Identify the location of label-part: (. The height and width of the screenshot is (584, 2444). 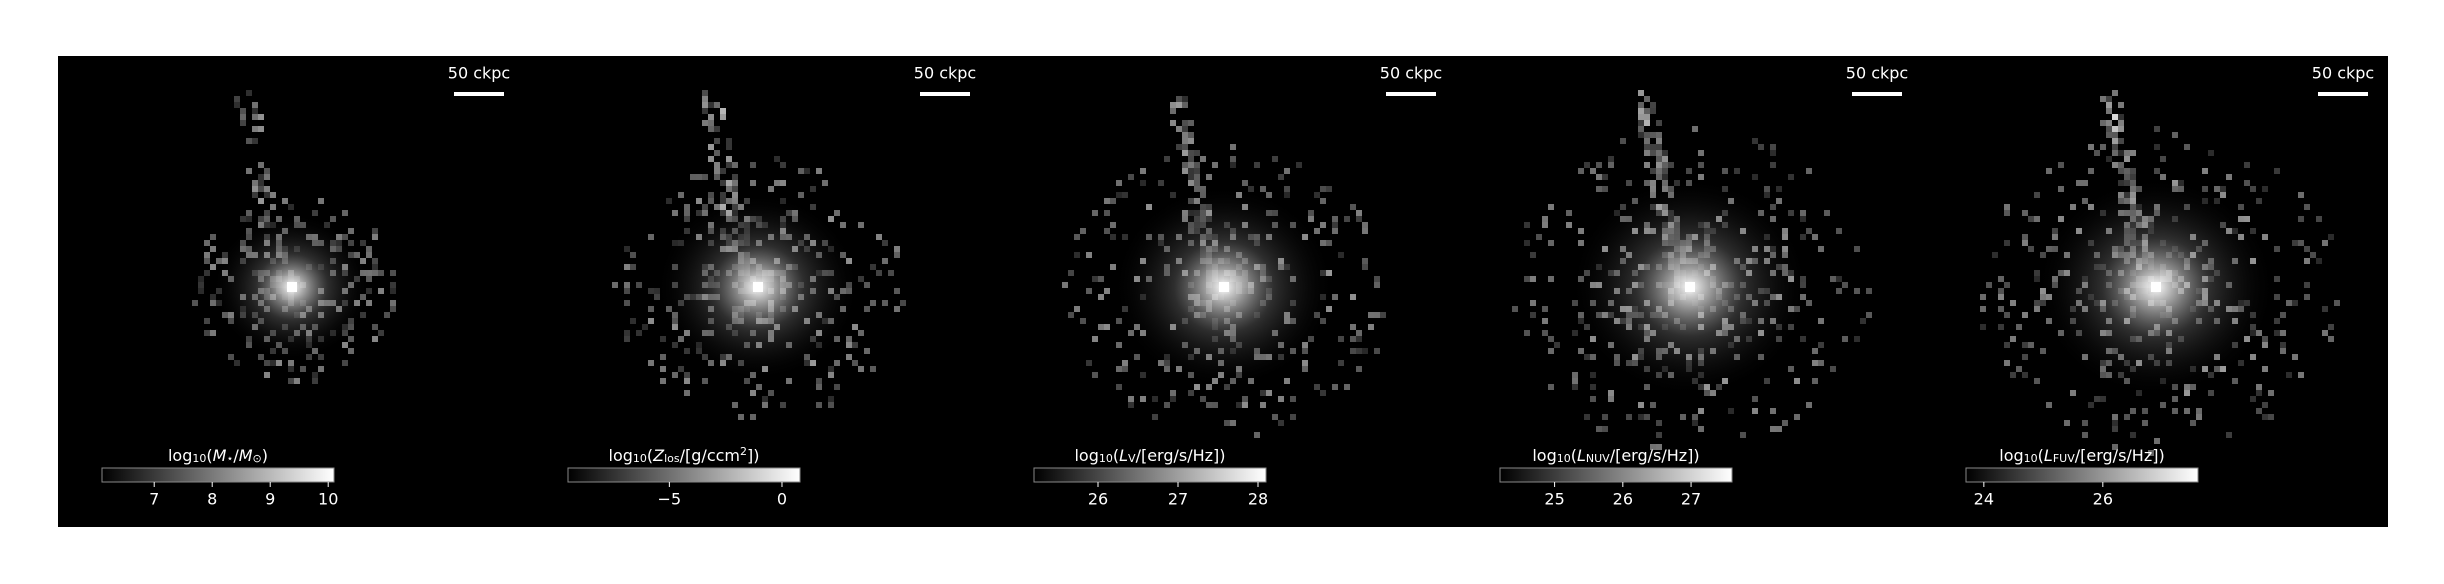
(209, 455).